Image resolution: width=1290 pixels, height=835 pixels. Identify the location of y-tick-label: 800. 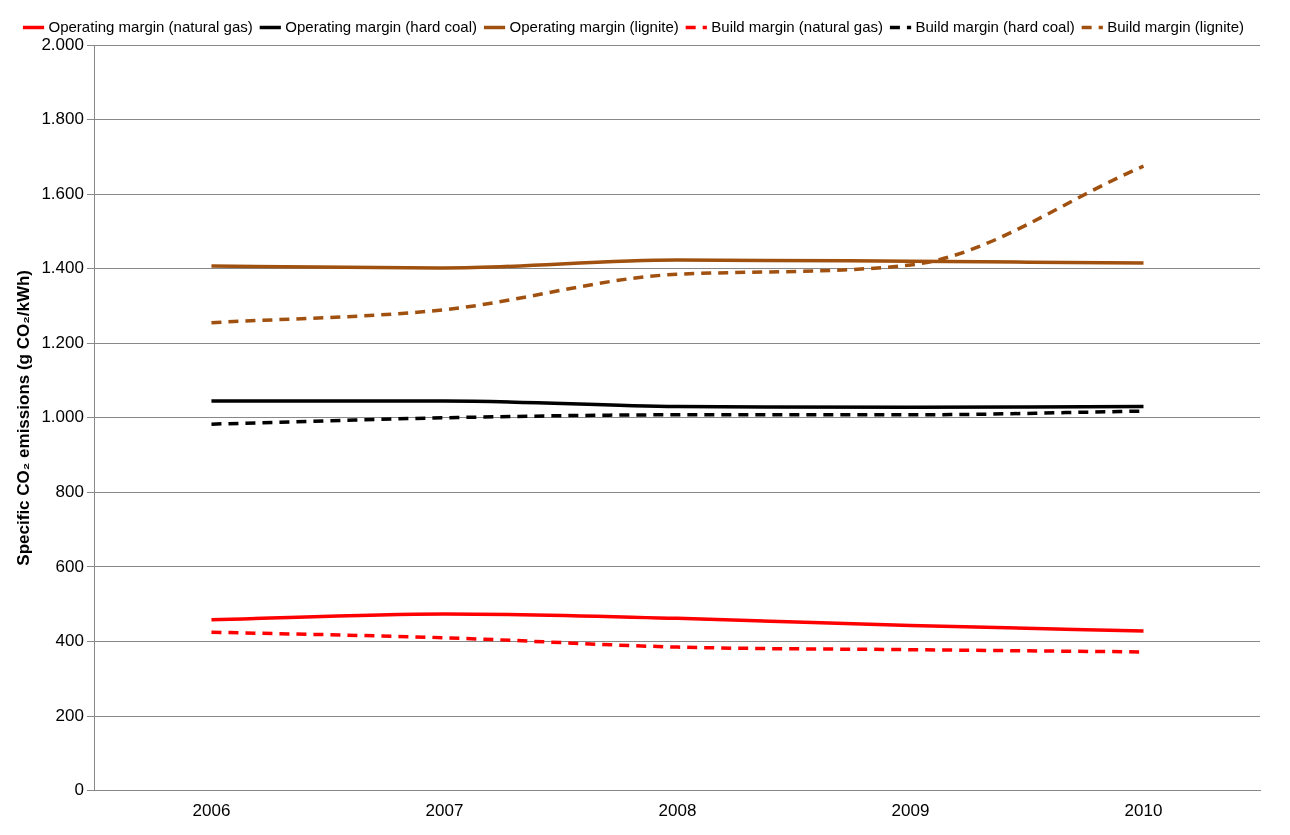
(69, 492).